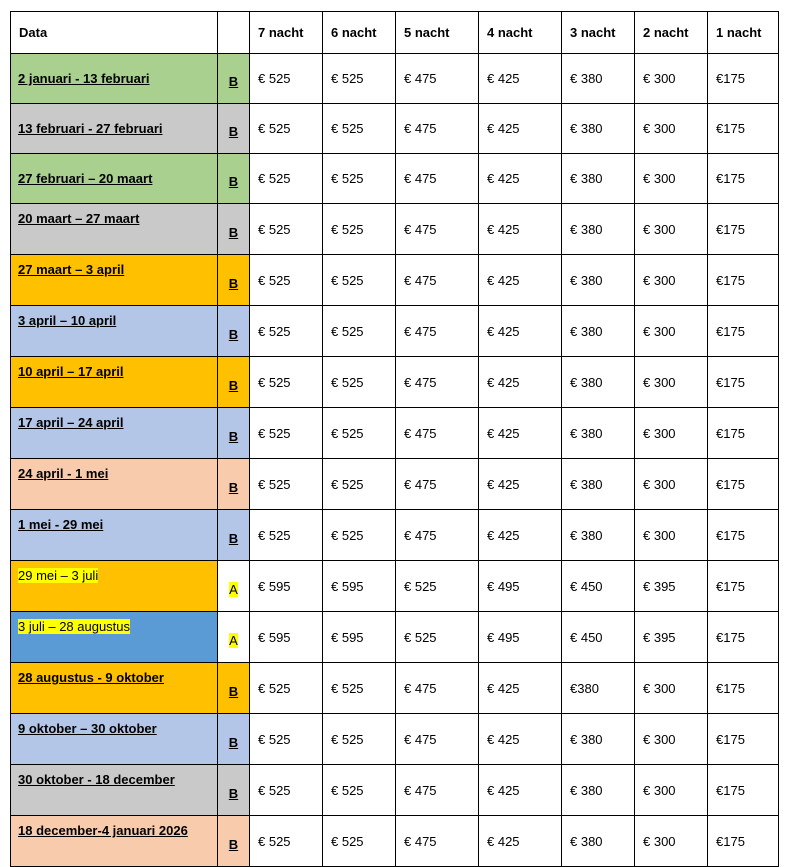 This screenshot has height=867, width=787. What do you see at coordinates (91, 677) in the screenshot?
I see `date-text: 28 augustus - 9 oktober` at bounding box center [91, 677].